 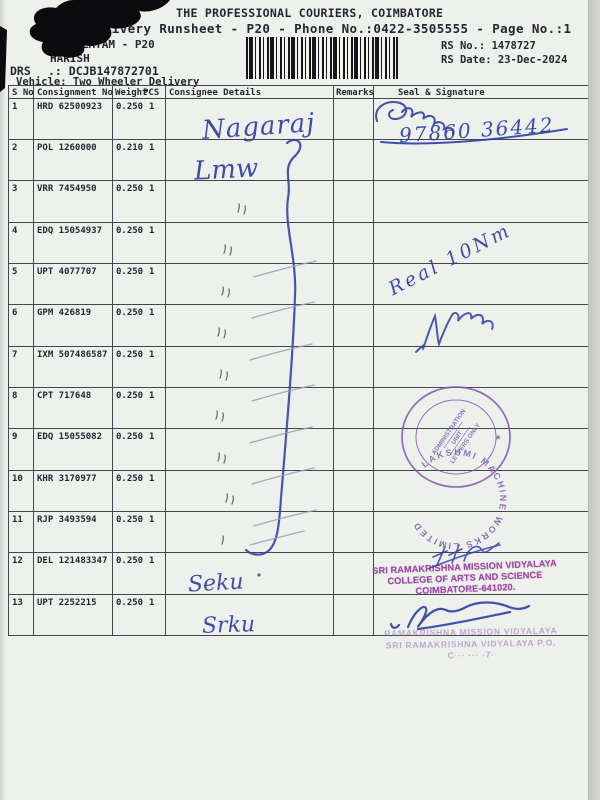 I want to click on cell-consignment: EDQ 15055082, so click(x=70, y=437).